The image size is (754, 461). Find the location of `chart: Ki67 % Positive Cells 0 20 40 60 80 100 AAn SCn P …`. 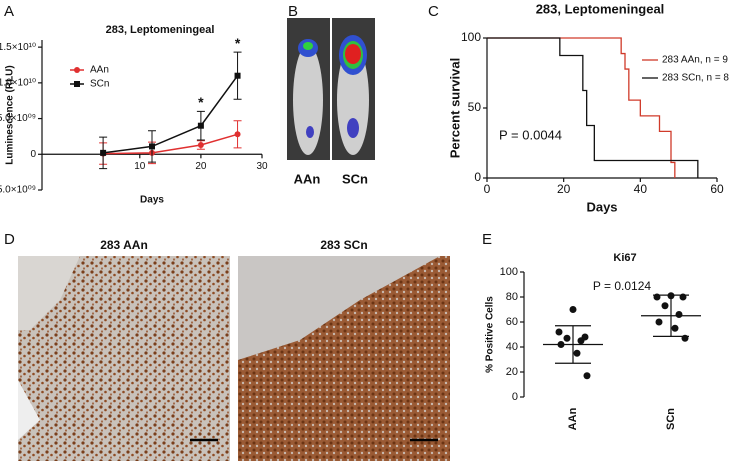

chart: Ki67 % Positive Cells 0 20 40 60 80 100 AAn SCn P … is located at coordinates (593, 341).